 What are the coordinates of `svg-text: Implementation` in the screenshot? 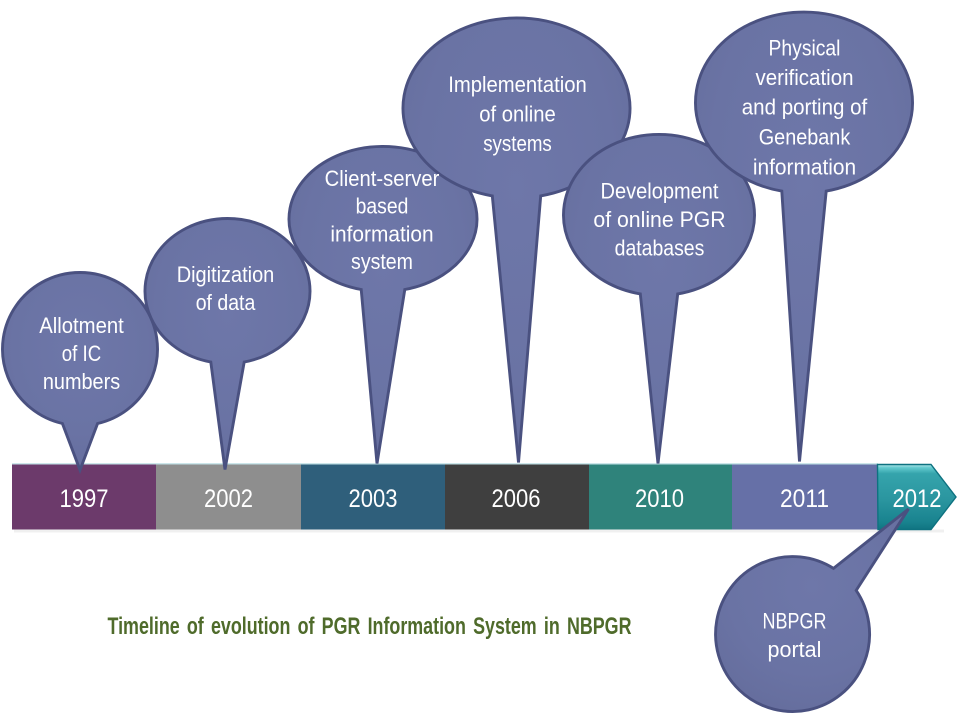 It's located at (517, 84).